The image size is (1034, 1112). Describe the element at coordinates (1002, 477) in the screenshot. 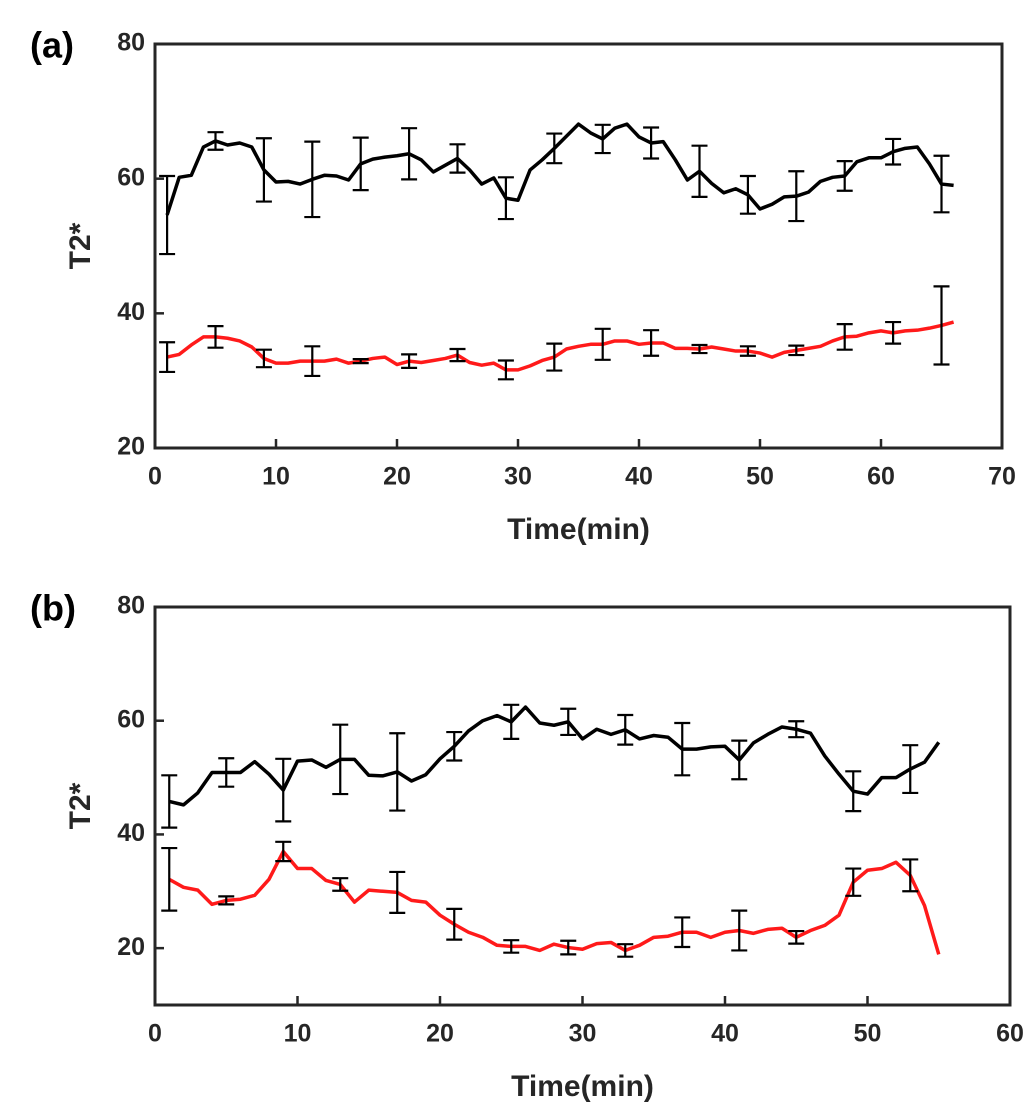

I see `x-tick-label: 70` at that location.